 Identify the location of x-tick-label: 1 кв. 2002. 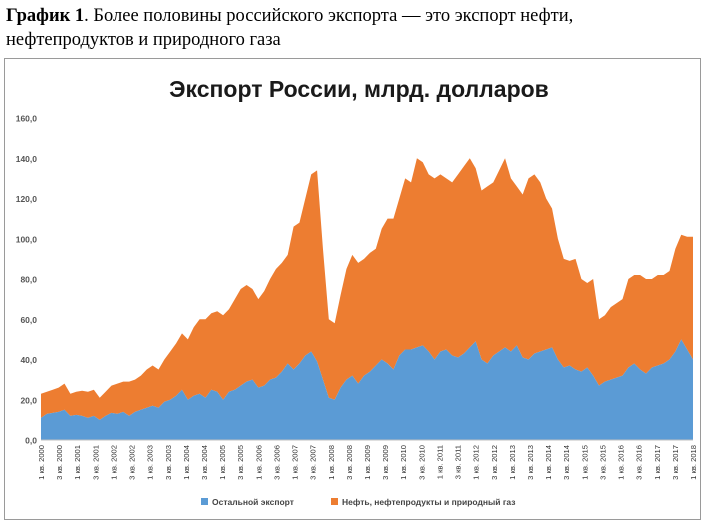
(113, 462).